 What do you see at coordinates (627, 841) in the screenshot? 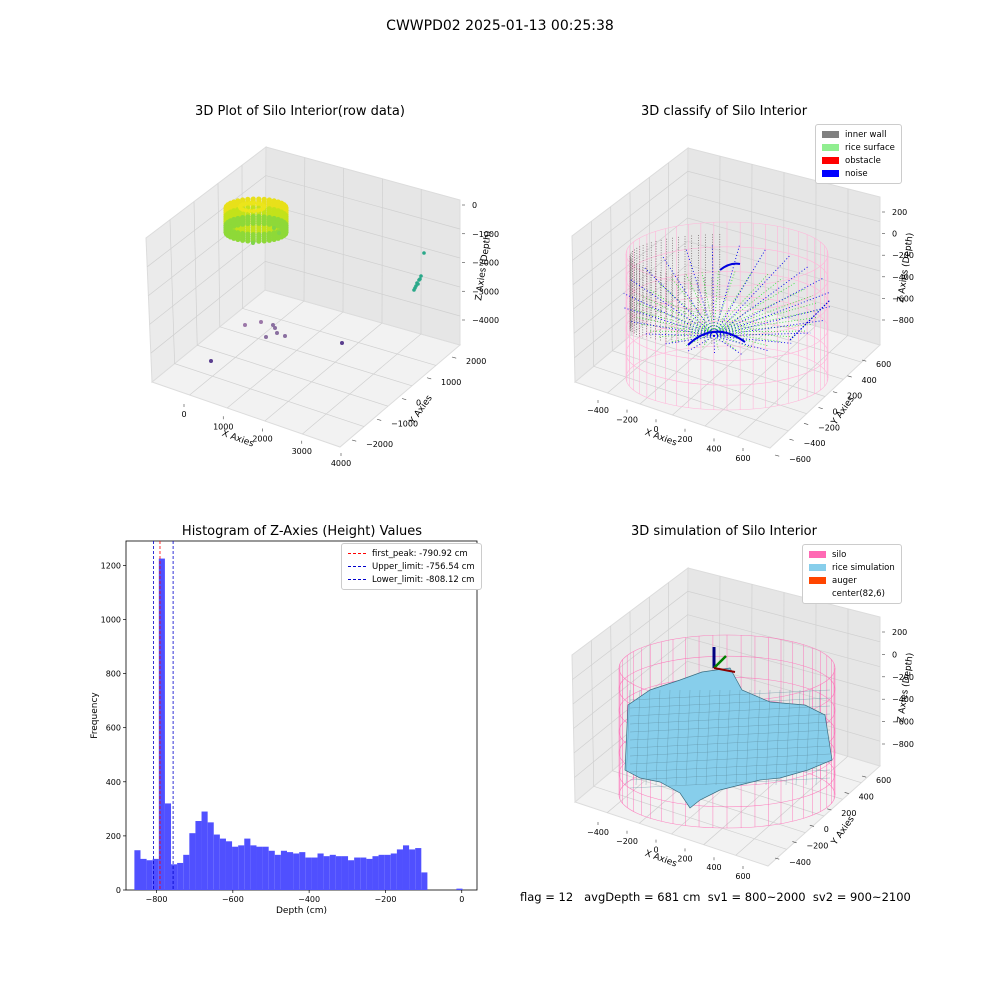
I see `x-tick-label: −200` at bounding box center [627, 841].